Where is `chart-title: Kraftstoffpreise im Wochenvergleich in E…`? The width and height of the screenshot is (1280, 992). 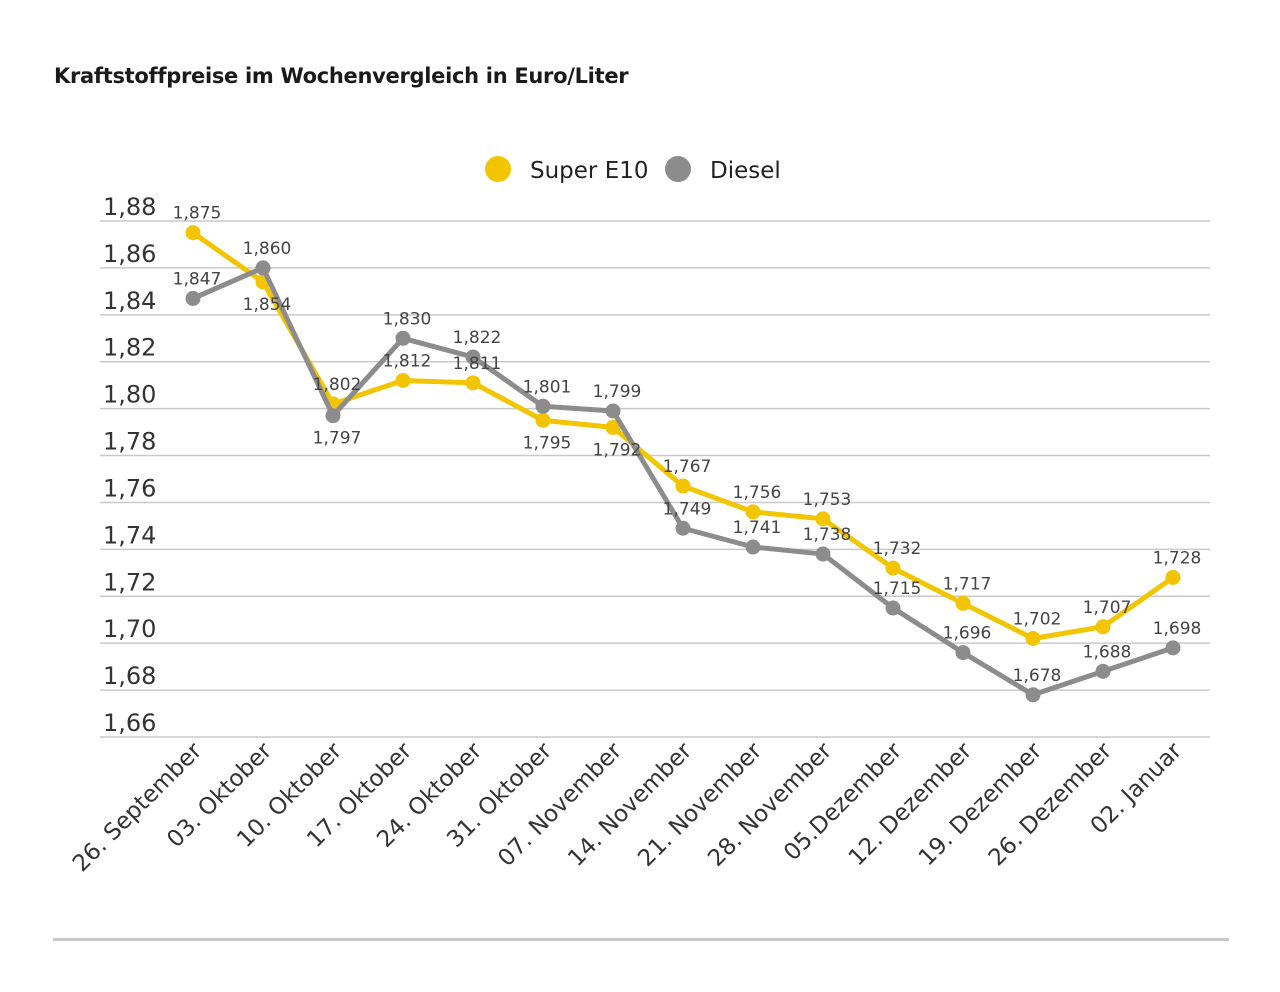 chart-title: Kraftstoffpreise im Wochenvergleich in E… is located at coordinates (341, 76).